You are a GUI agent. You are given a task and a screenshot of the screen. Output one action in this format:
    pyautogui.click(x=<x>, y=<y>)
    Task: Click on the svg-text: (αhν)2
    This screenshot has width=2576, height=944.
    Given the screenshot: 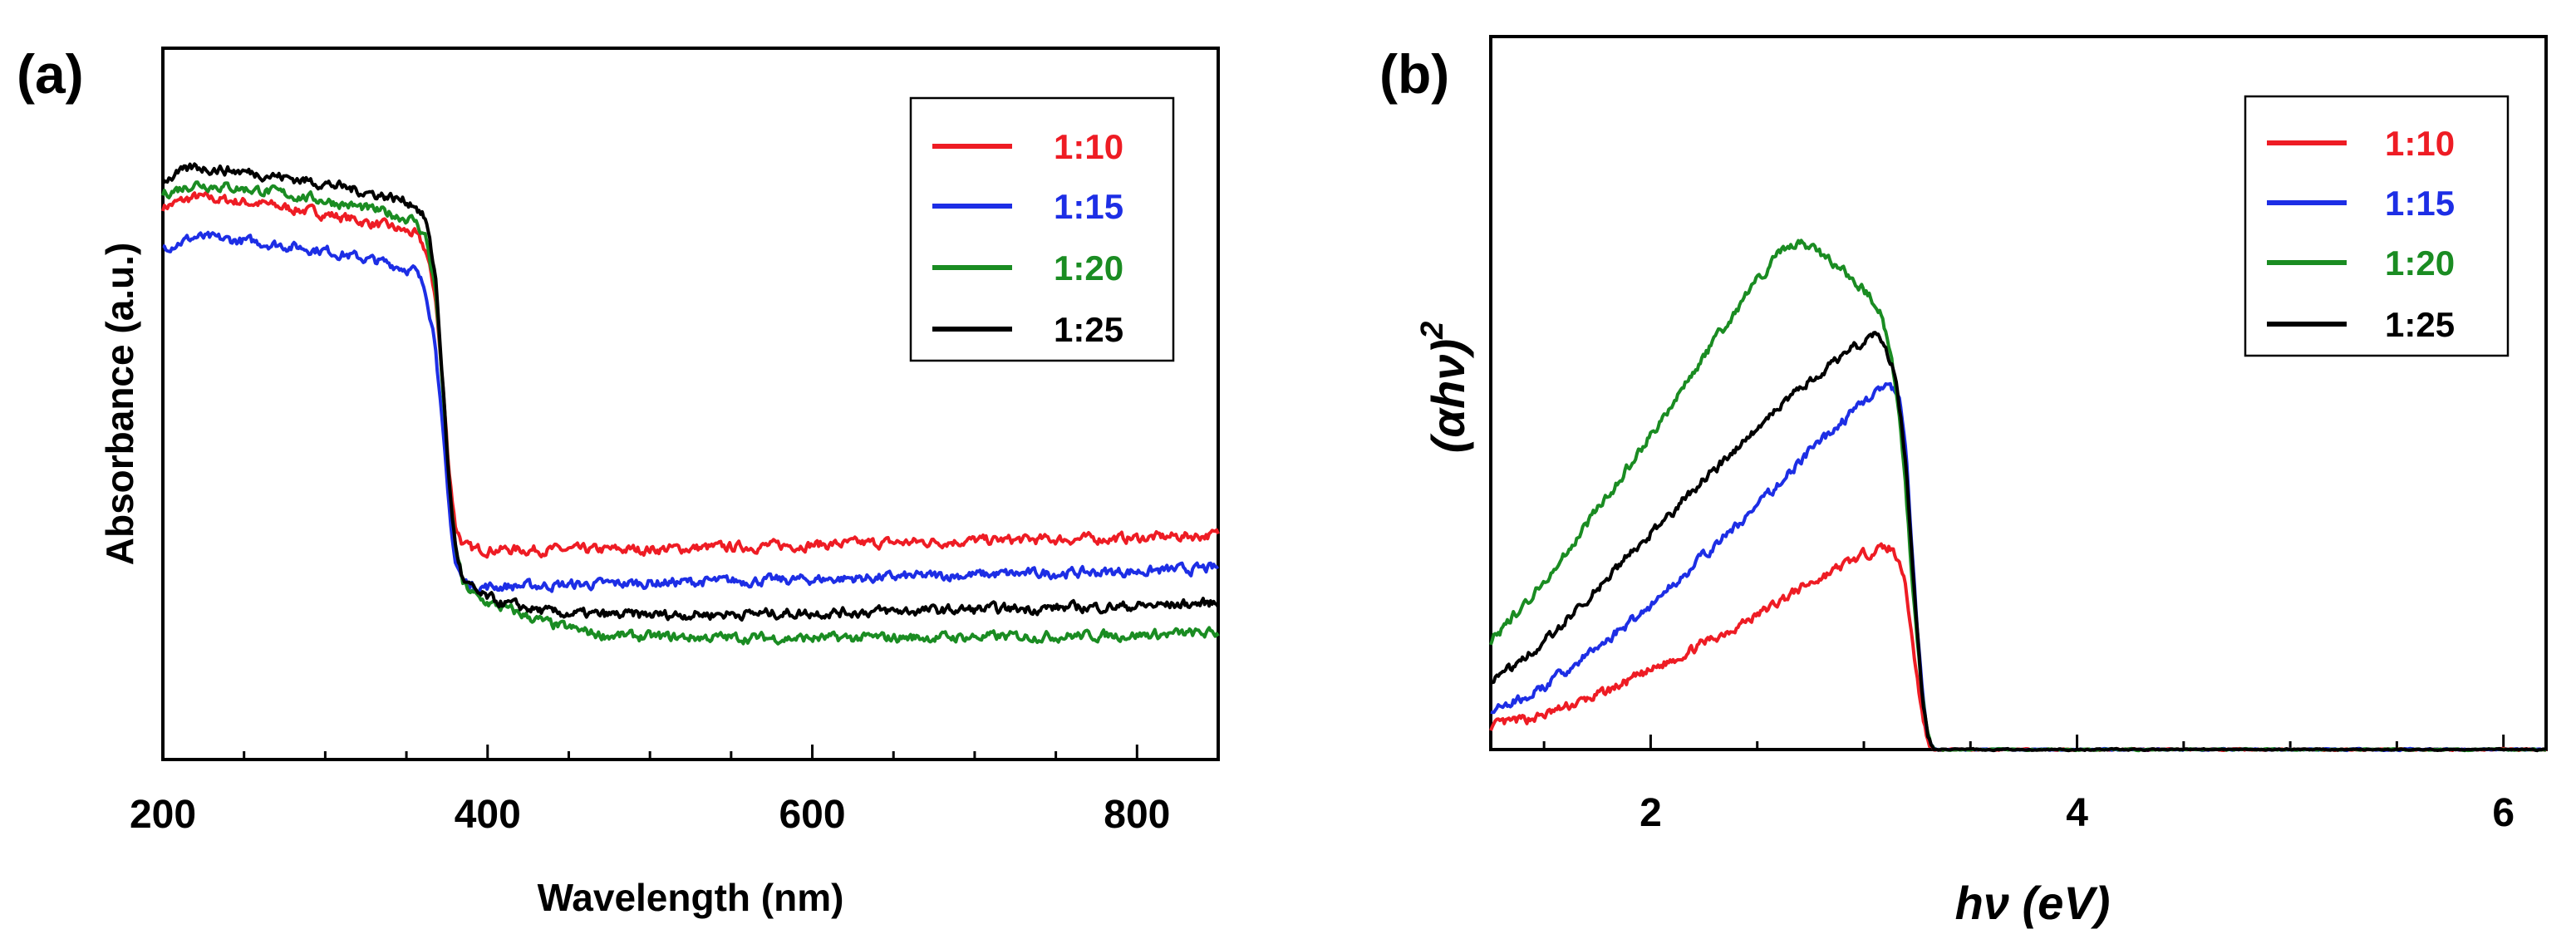 What is the action you would take?
    pyautogui.click(x=1444, y=388)
    